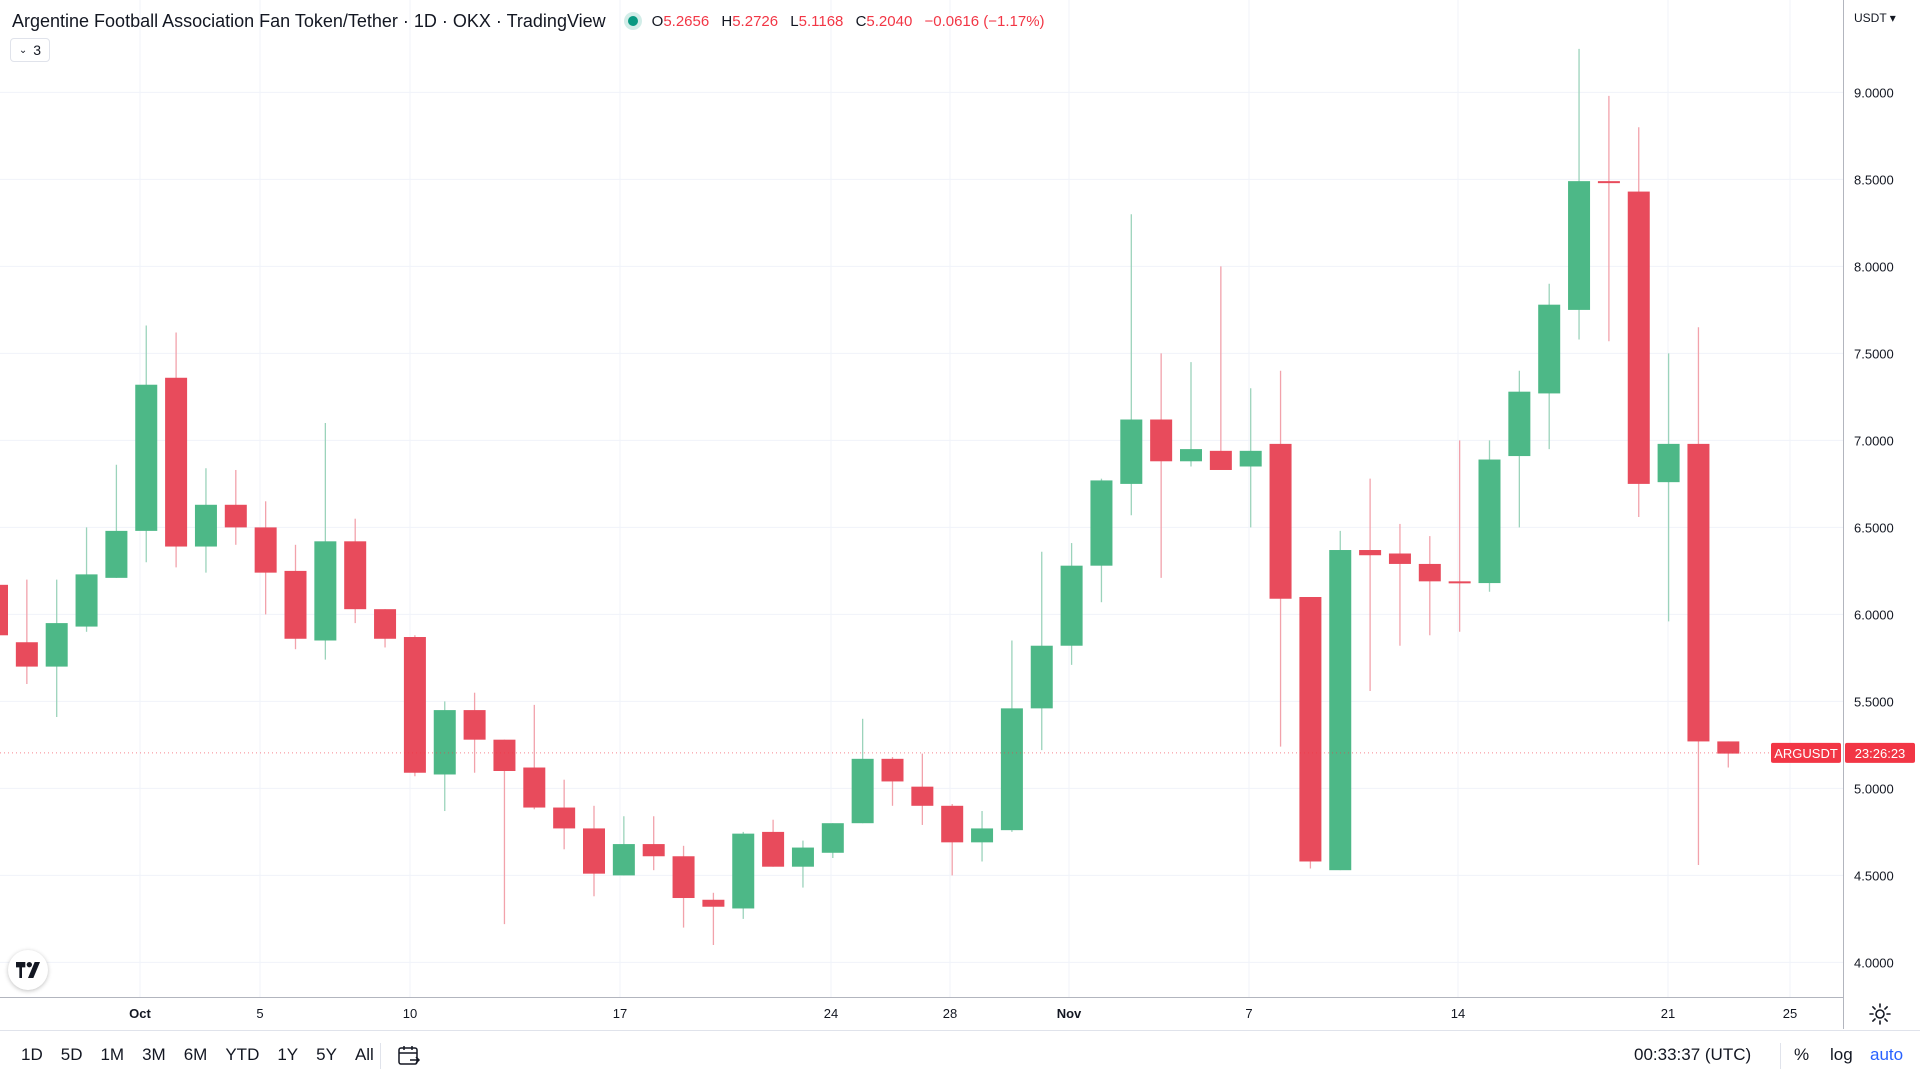 The height and width of the screenshot is (1080, 1920). I want to click on log-scale-toggle: log, so click(1841, 1054).